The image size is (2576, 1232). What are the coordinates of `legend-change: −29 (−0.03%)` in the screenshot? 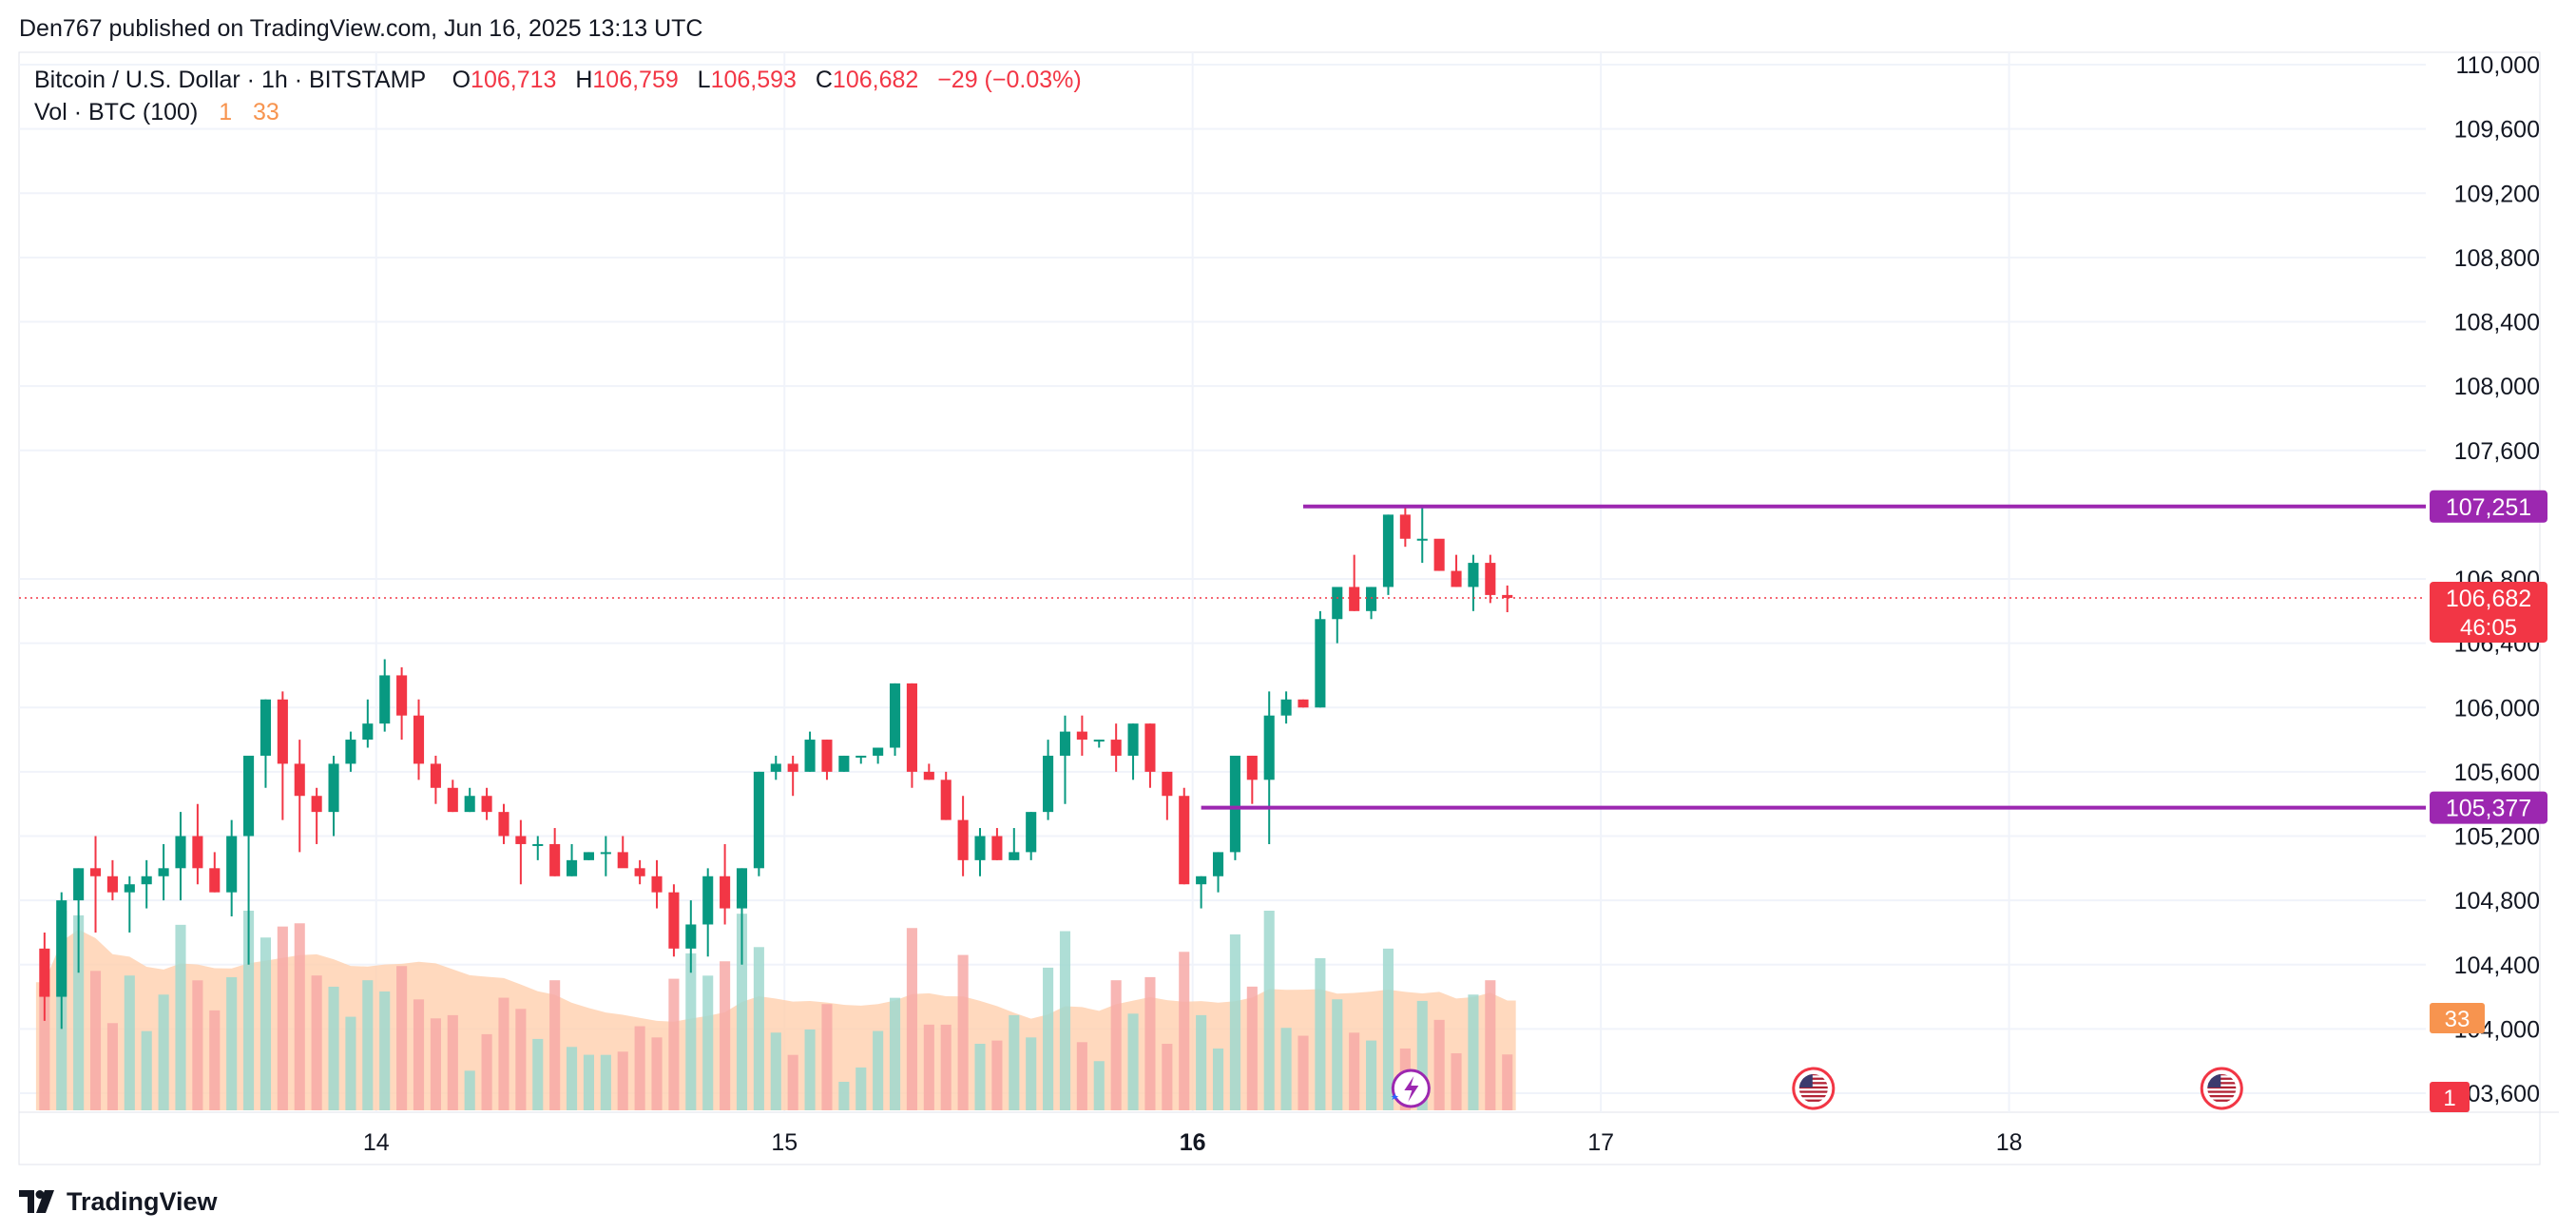 It's located at (1010, 80).